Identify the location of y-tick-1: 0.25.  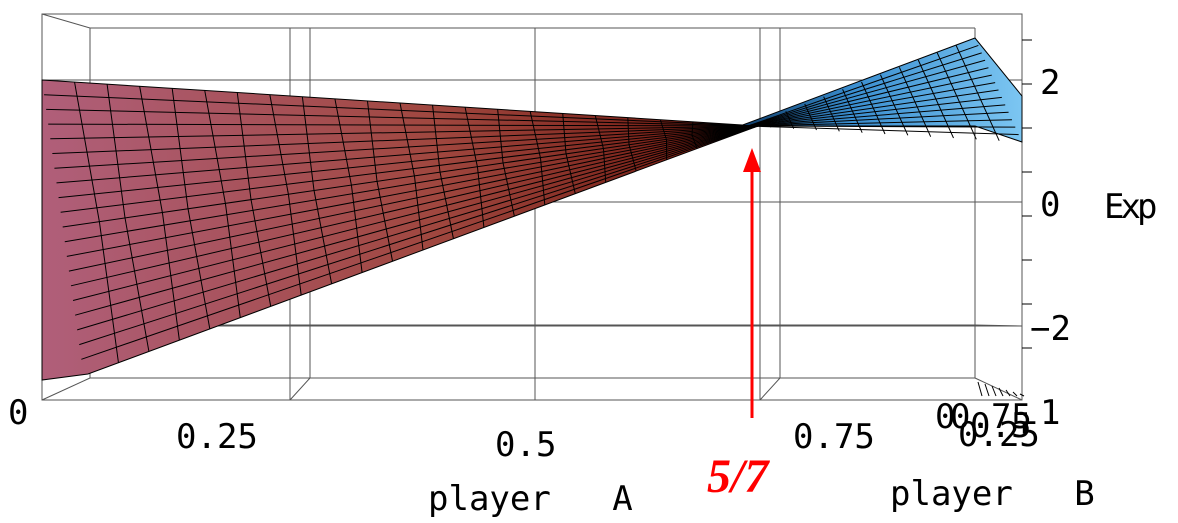
(999, 435).